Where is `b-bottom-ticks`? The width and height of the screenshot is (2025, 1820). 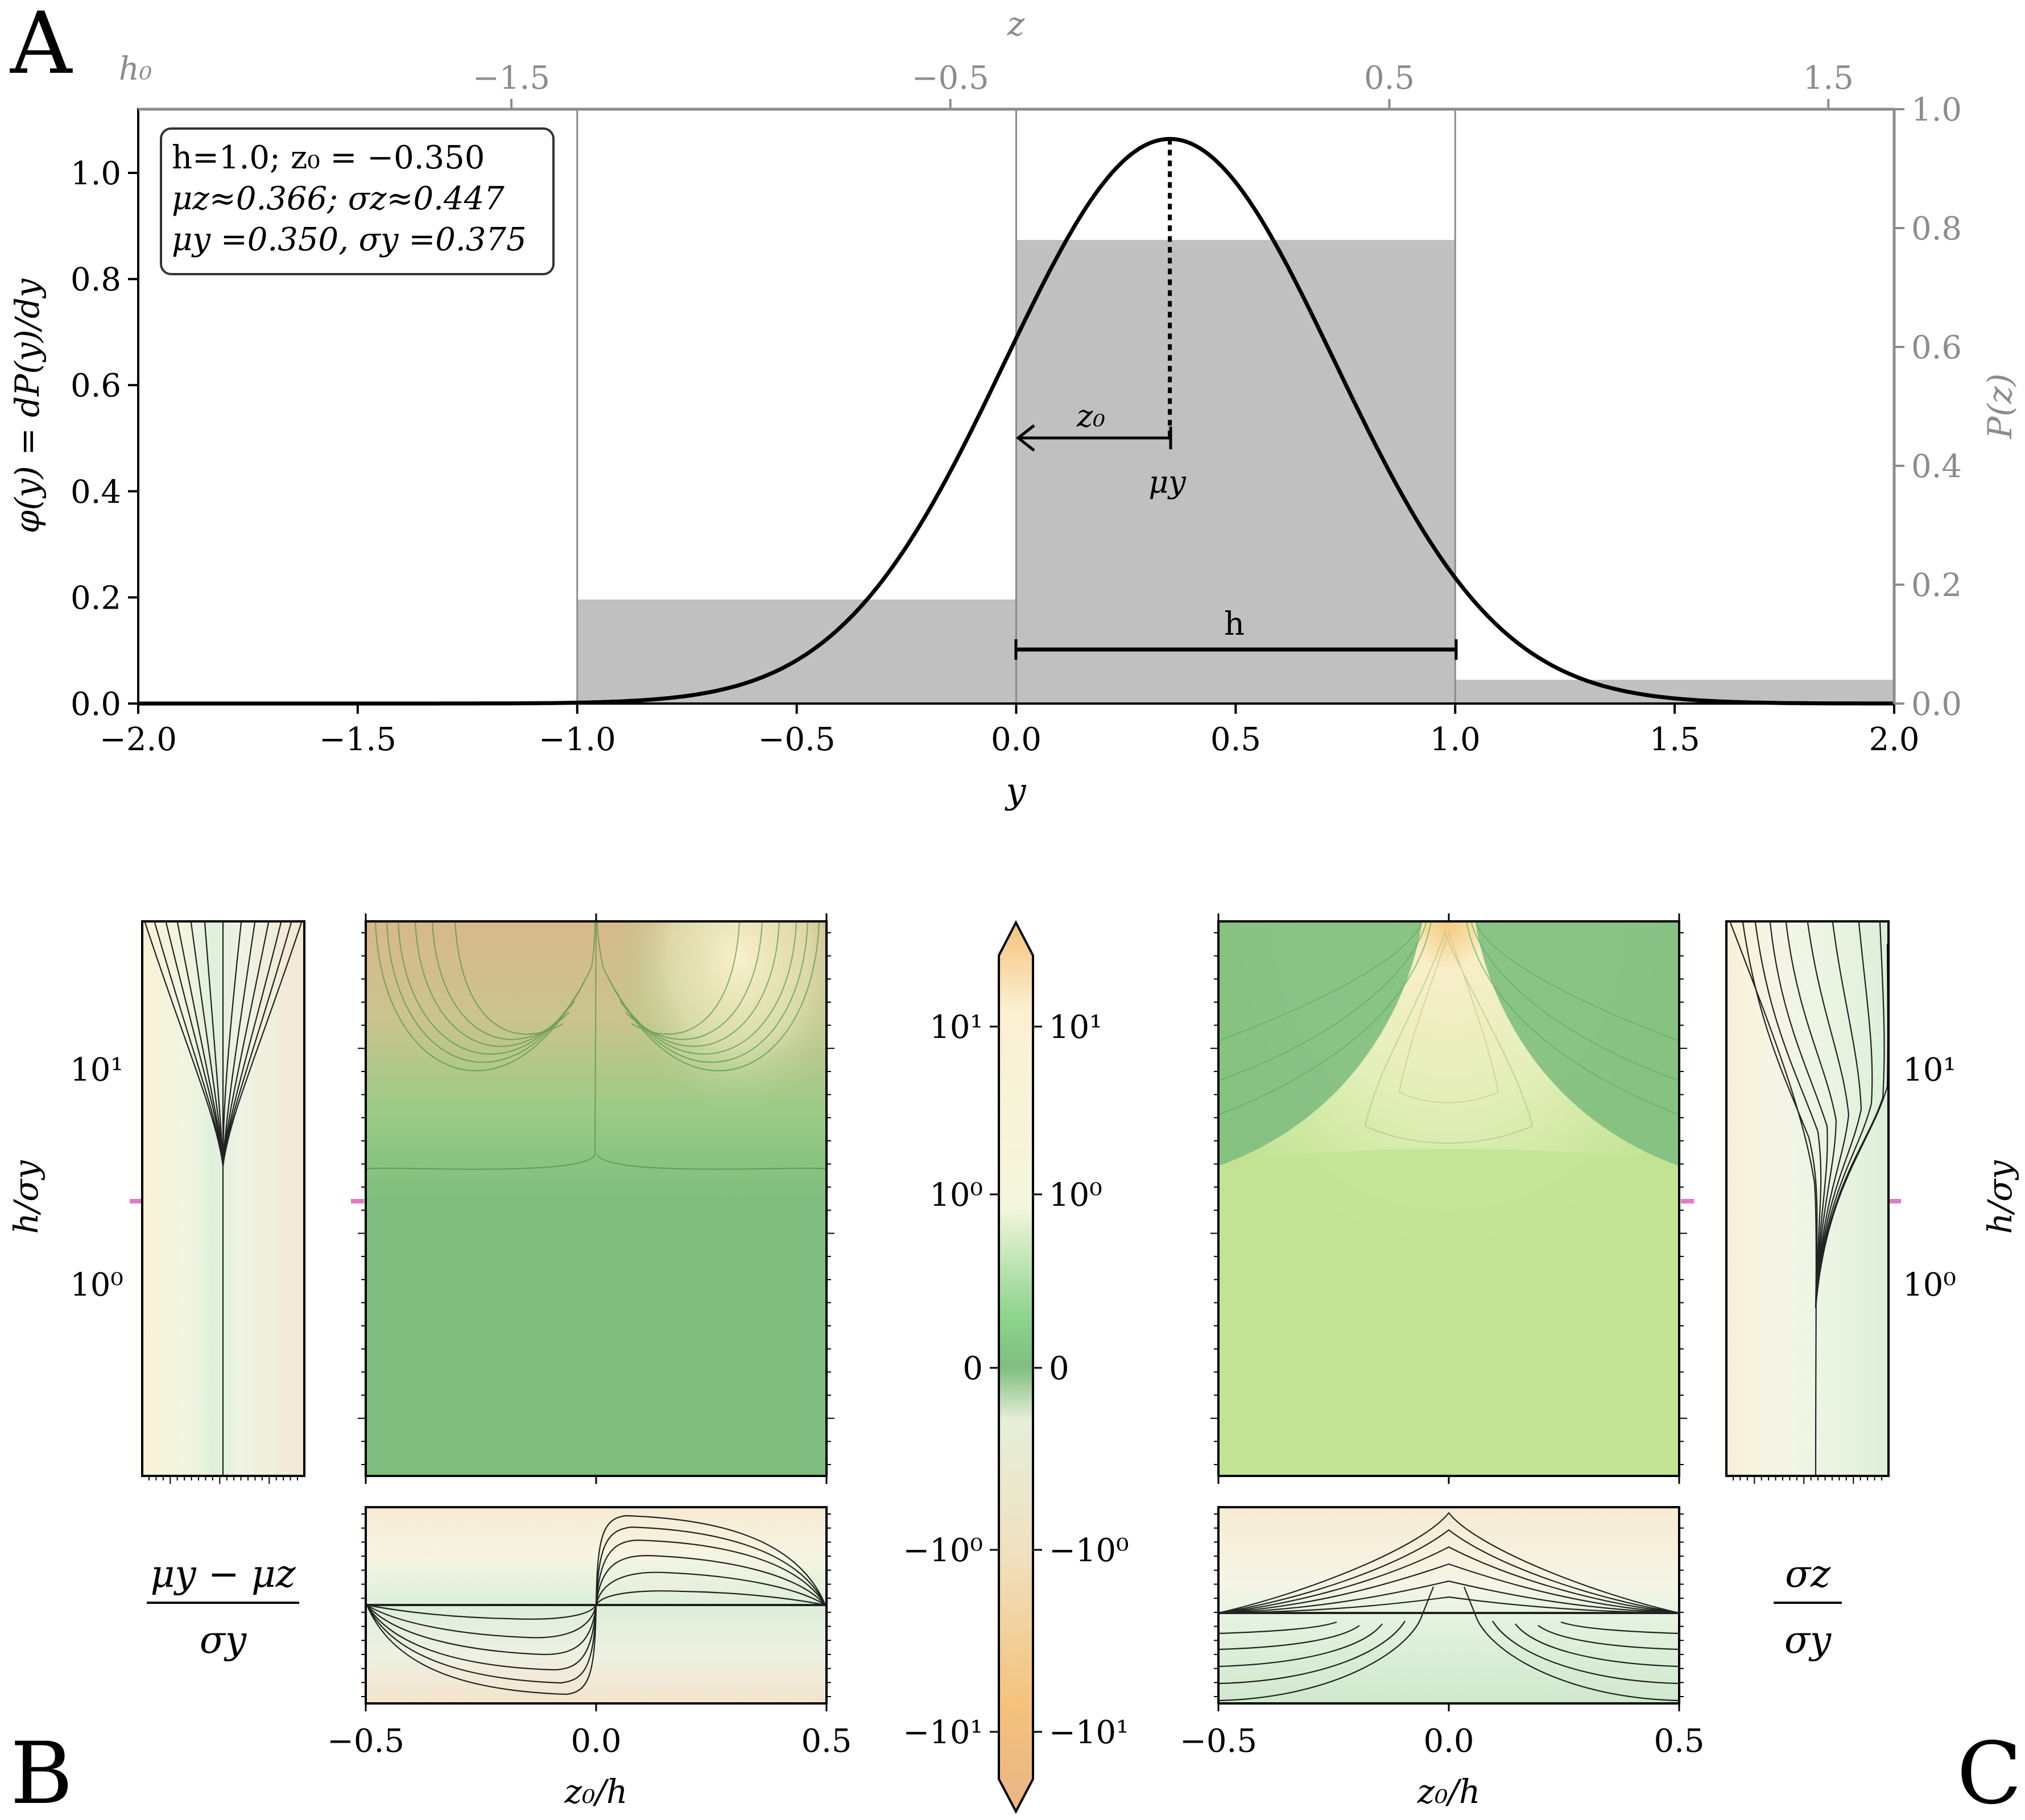 b-bottom-ticks is located at coordinates (596, 1612).